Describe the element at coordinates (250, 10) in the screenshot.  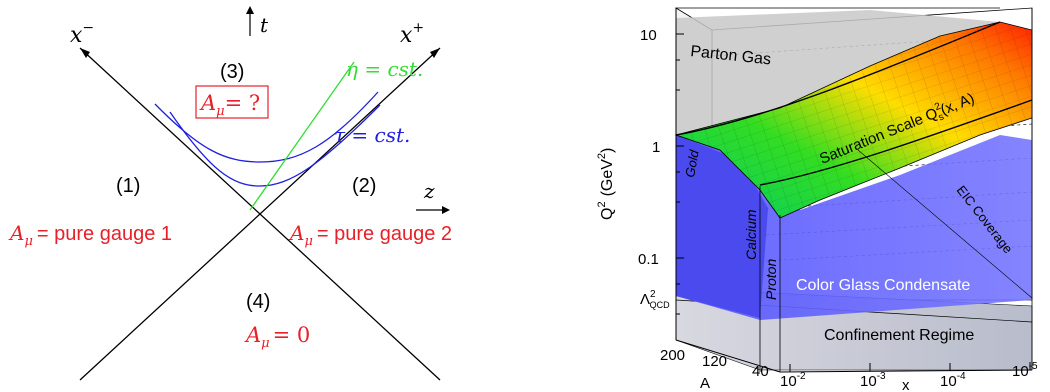
I see `t-axis-arrowhead` at that location.